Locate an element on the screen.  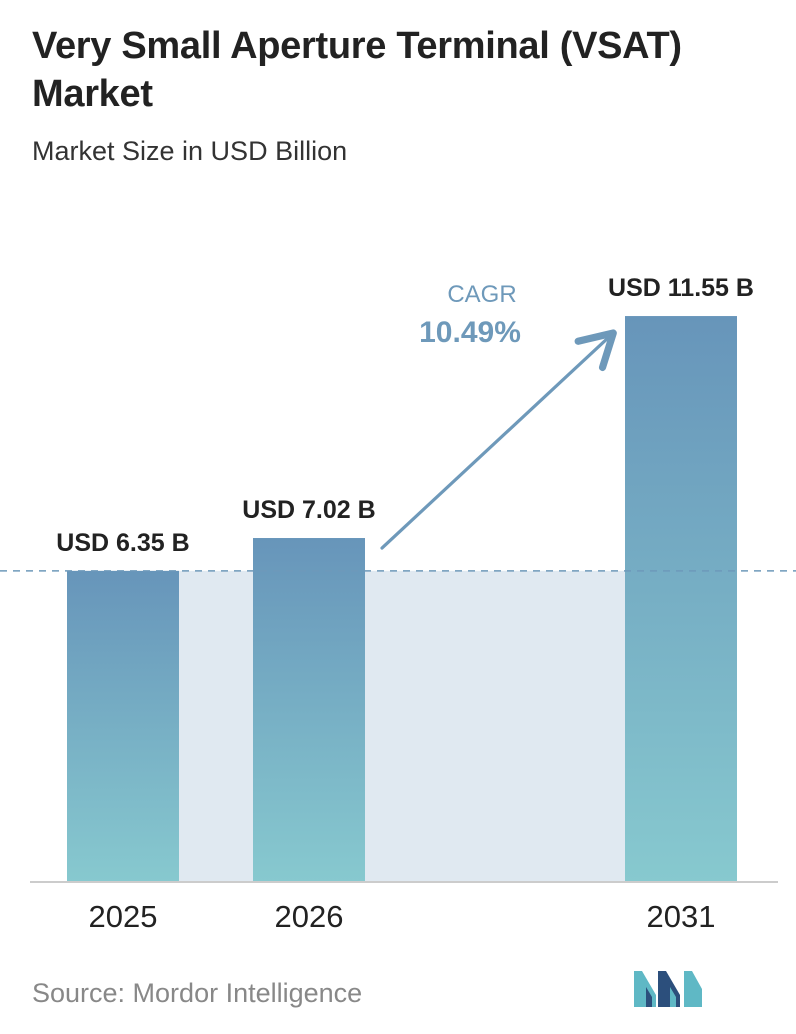
mordor-intelligence-logo is located at coordinates (668, 989).